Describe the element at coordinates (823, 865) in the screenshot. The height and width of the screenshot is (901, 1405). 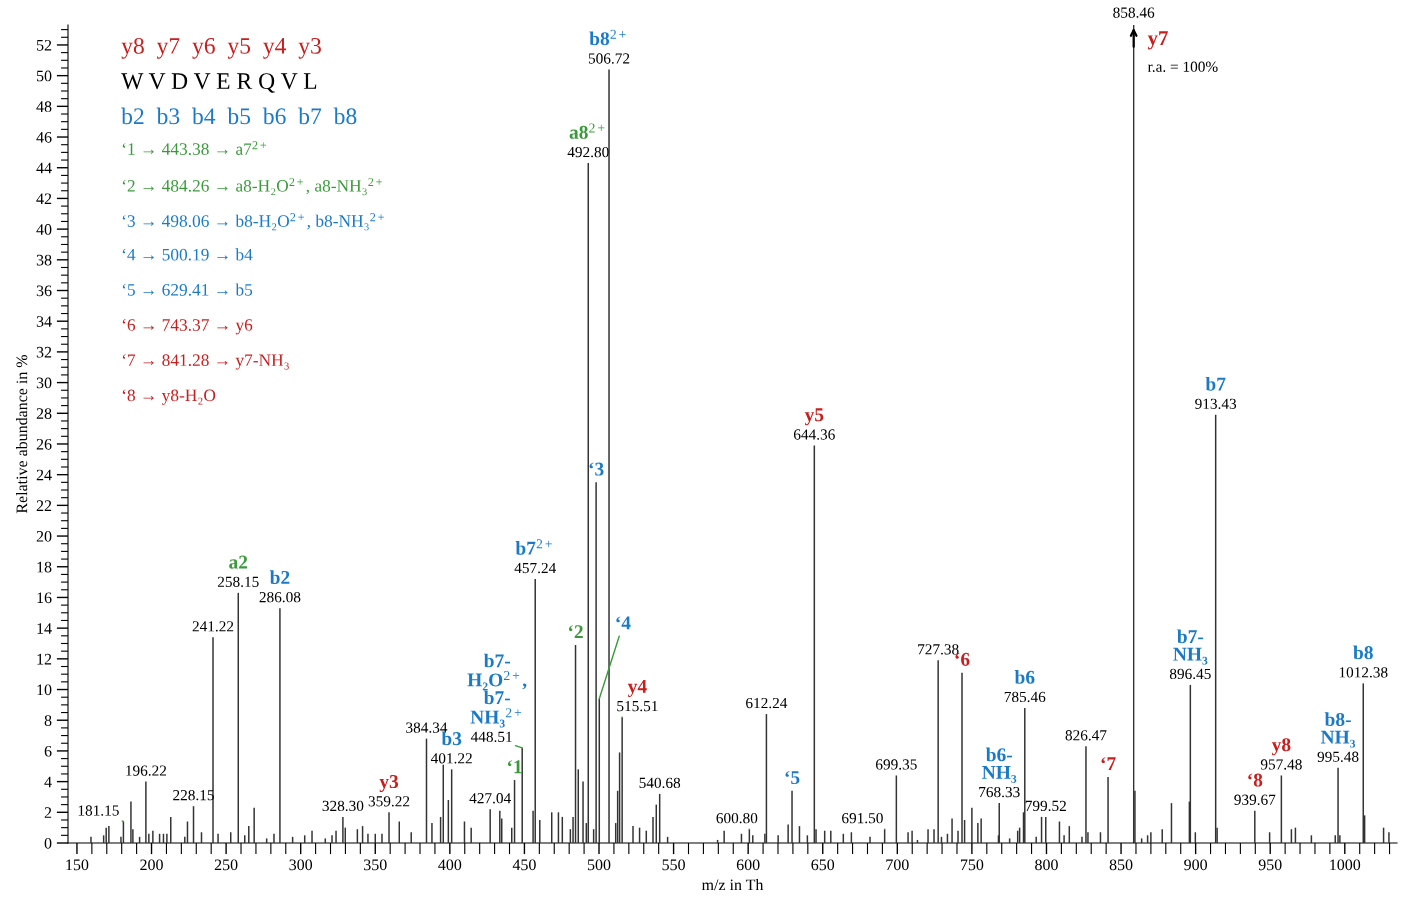
I see `x-tick-label: 650` at that location.